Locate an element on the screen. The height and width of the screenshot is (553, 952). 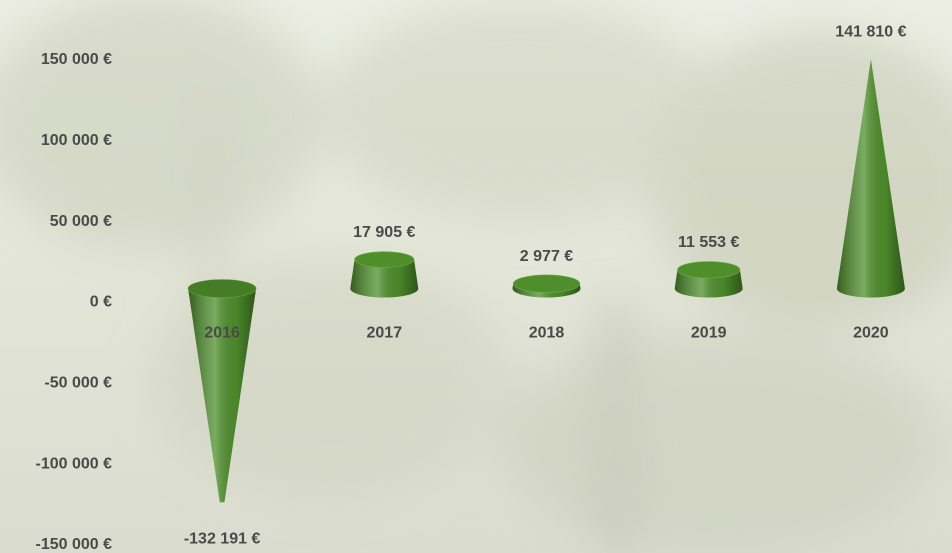
y-tick-label: 0 € is located at coordinates (101, 302).